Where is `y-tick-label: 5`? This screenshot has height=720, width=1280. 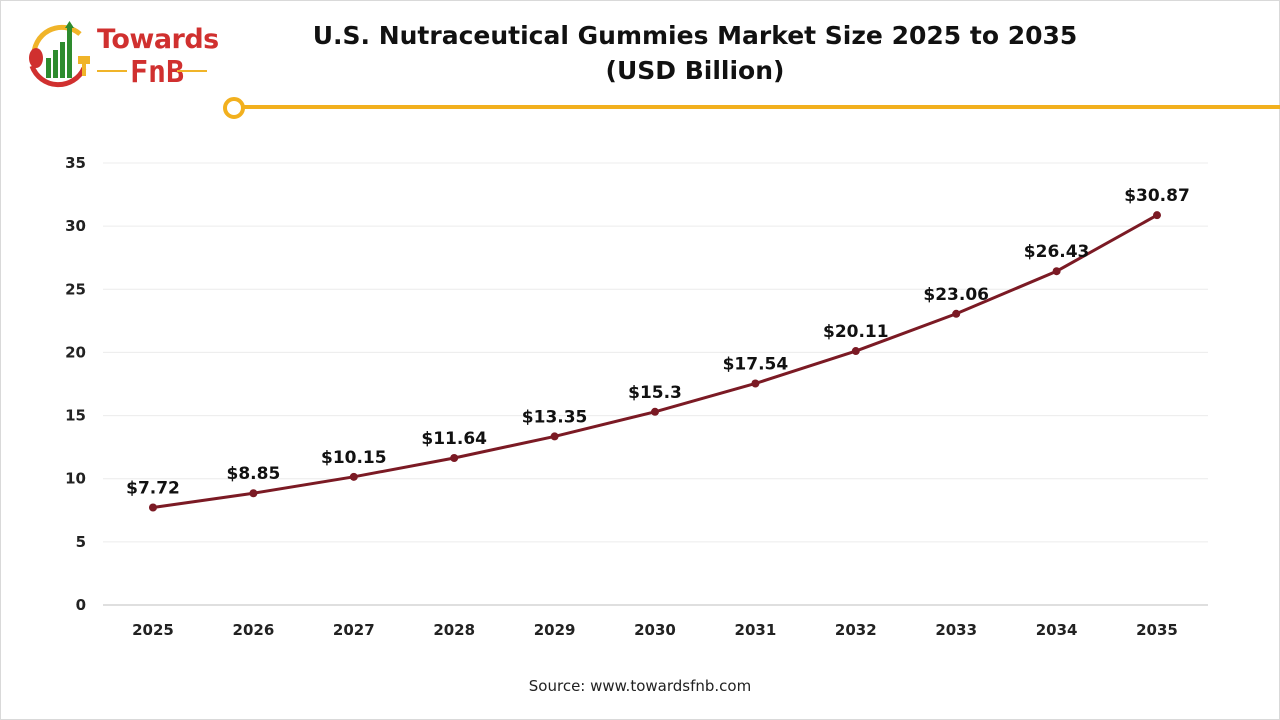
y-tick-label: 5 is located at coordinates (81, 542).